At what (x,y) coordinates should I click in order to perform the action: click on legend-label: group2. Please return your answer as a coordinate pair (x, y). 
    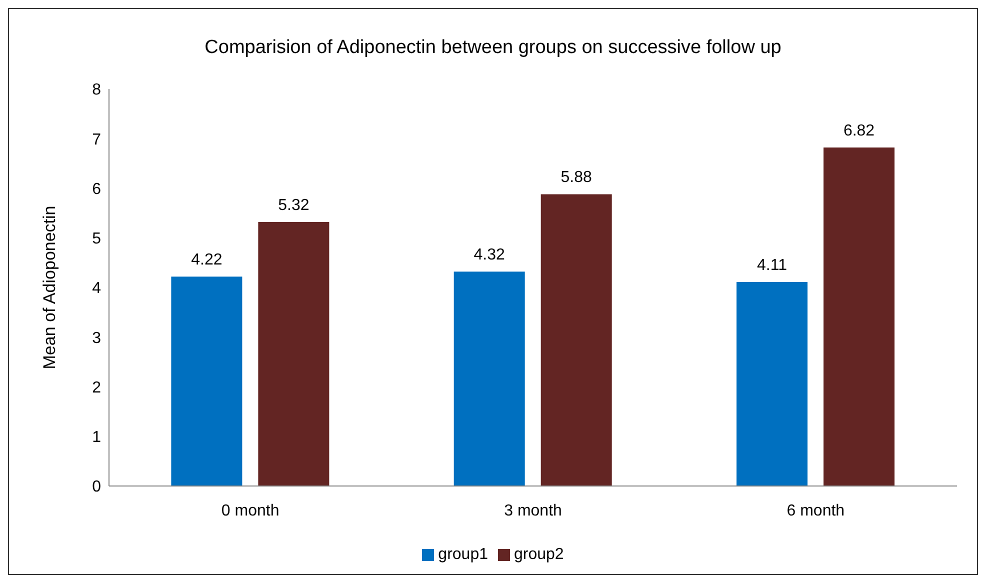
    Looking at the image, I should click on (539, 554).